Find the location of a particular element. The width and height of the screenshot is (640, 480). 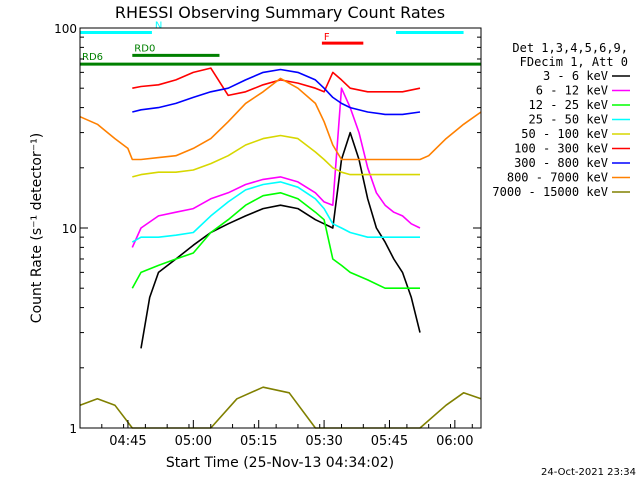

legend-label: 25 - 50 keV is located at coordinates (568, 120).